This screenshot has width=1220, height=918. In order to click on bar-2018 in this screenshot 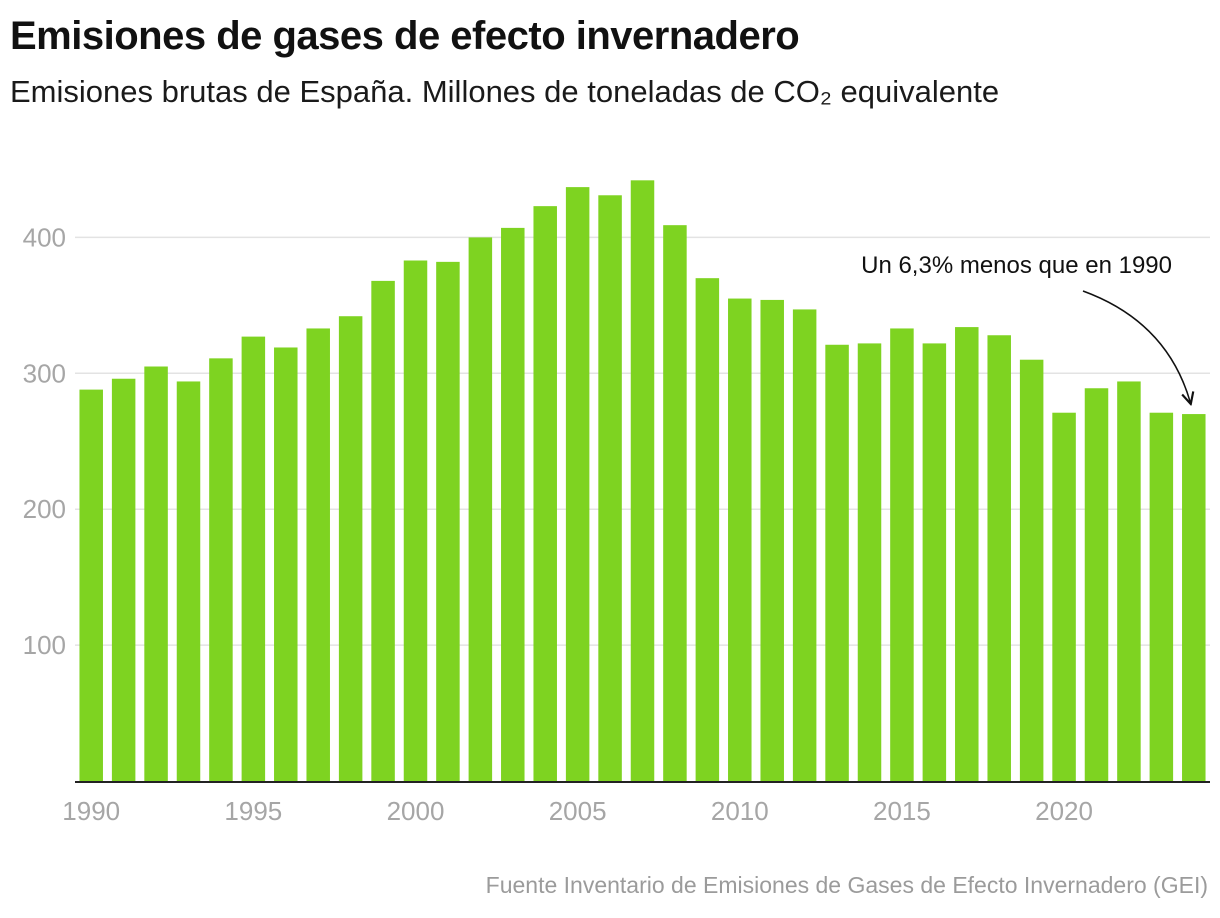, I will do `click(999, 558)`.